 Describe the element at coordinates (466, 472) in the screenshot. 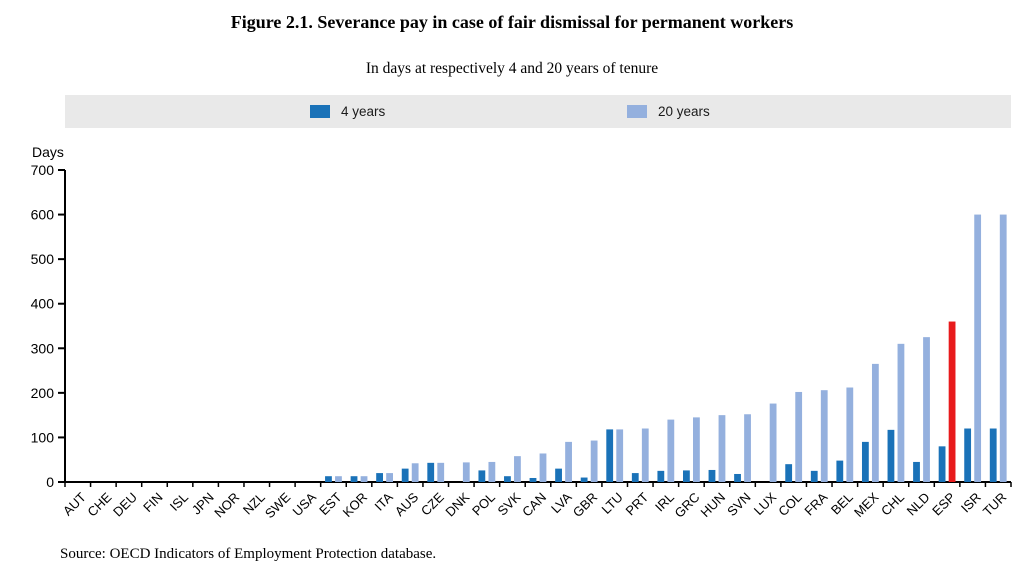

I see `bar-DNK-20-years` at that location.